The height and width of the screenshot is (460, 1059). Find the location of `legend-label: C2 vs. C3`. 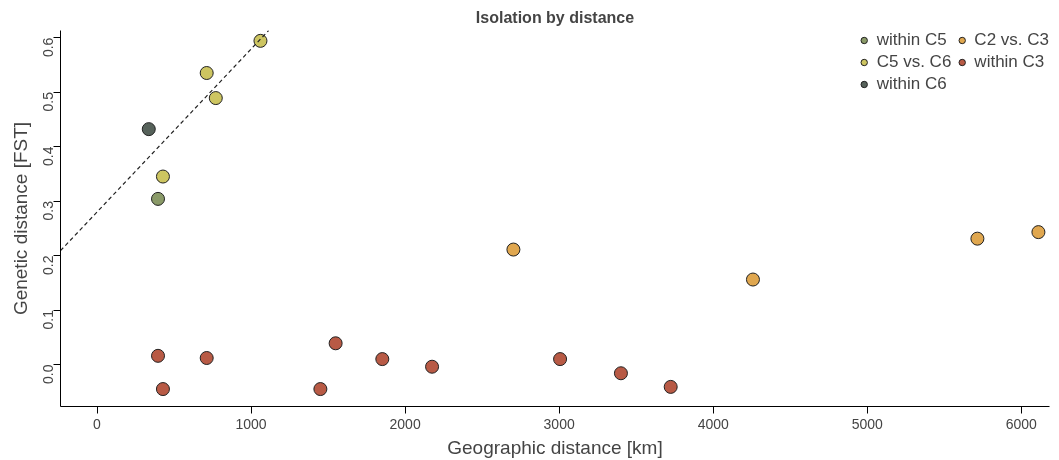

legend-label: C2 vs. C3 is located at coordinates (1011, 40).